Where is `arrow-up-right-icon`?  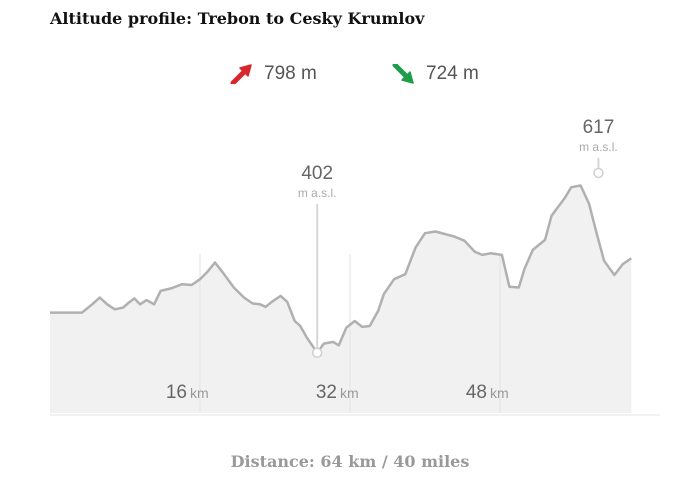 arrow-up-right-icon is located at coordinates (241, 74).